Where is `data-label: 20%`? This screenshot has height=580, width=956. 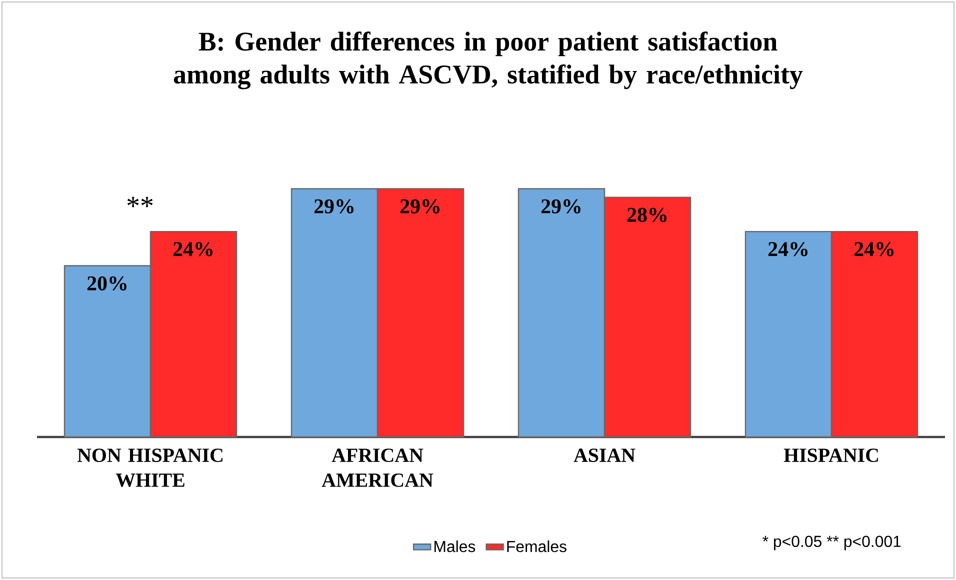 data-label: 20% is located at coordinates (106, 283).